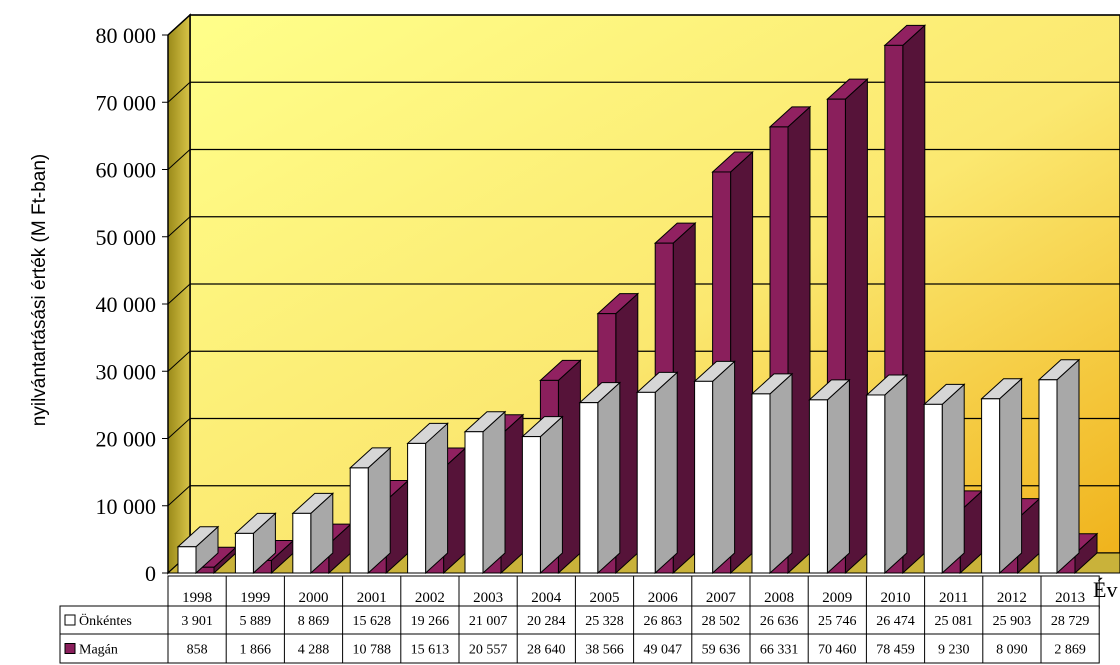 Image resolution: width=1120 pixels, height=665 pixels. Describe the element at coordinates (790, 340) in the screenshot. I see `bar-Magán-2008` at that location.